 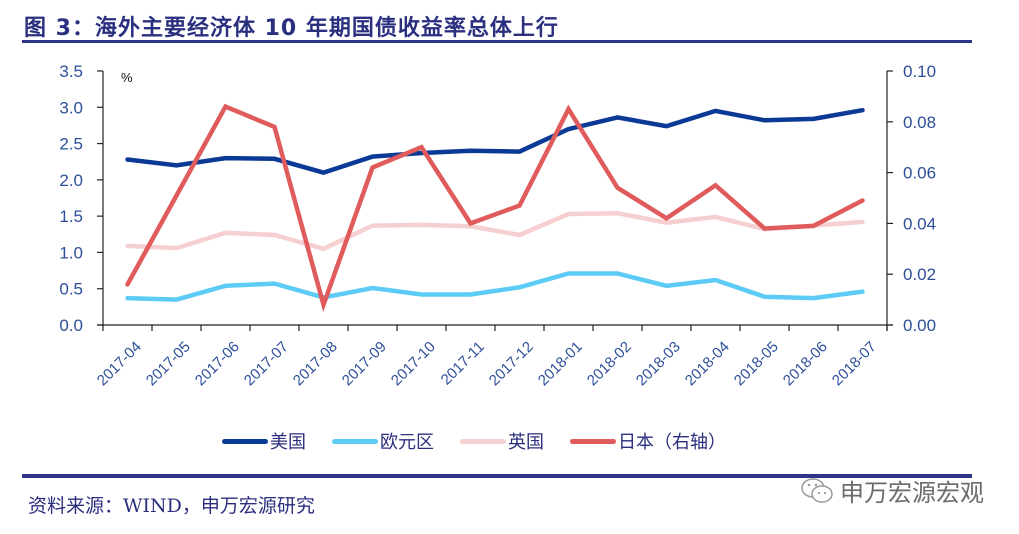 What do you see at coordinates (497, 41) in the screenshot?
I see `title-divider` at bounding box center [497, 41].